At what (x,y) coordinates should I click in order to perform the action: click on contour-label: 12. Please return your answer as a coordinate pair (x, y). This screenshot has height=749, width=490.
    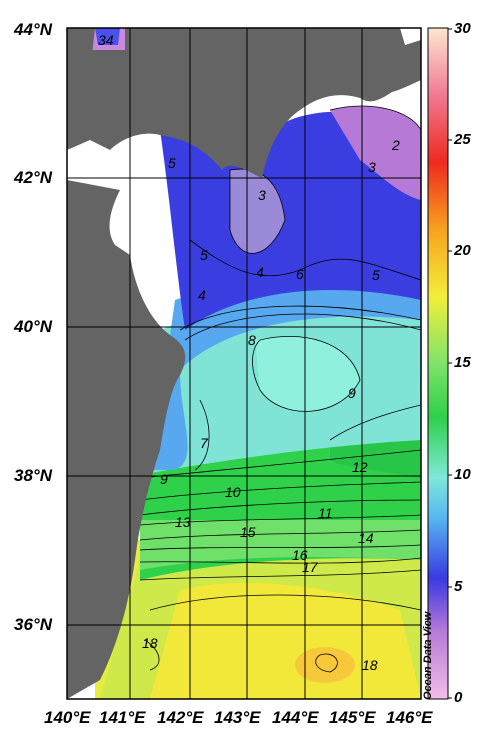
    Looking at the image, I should click on (360, 467).